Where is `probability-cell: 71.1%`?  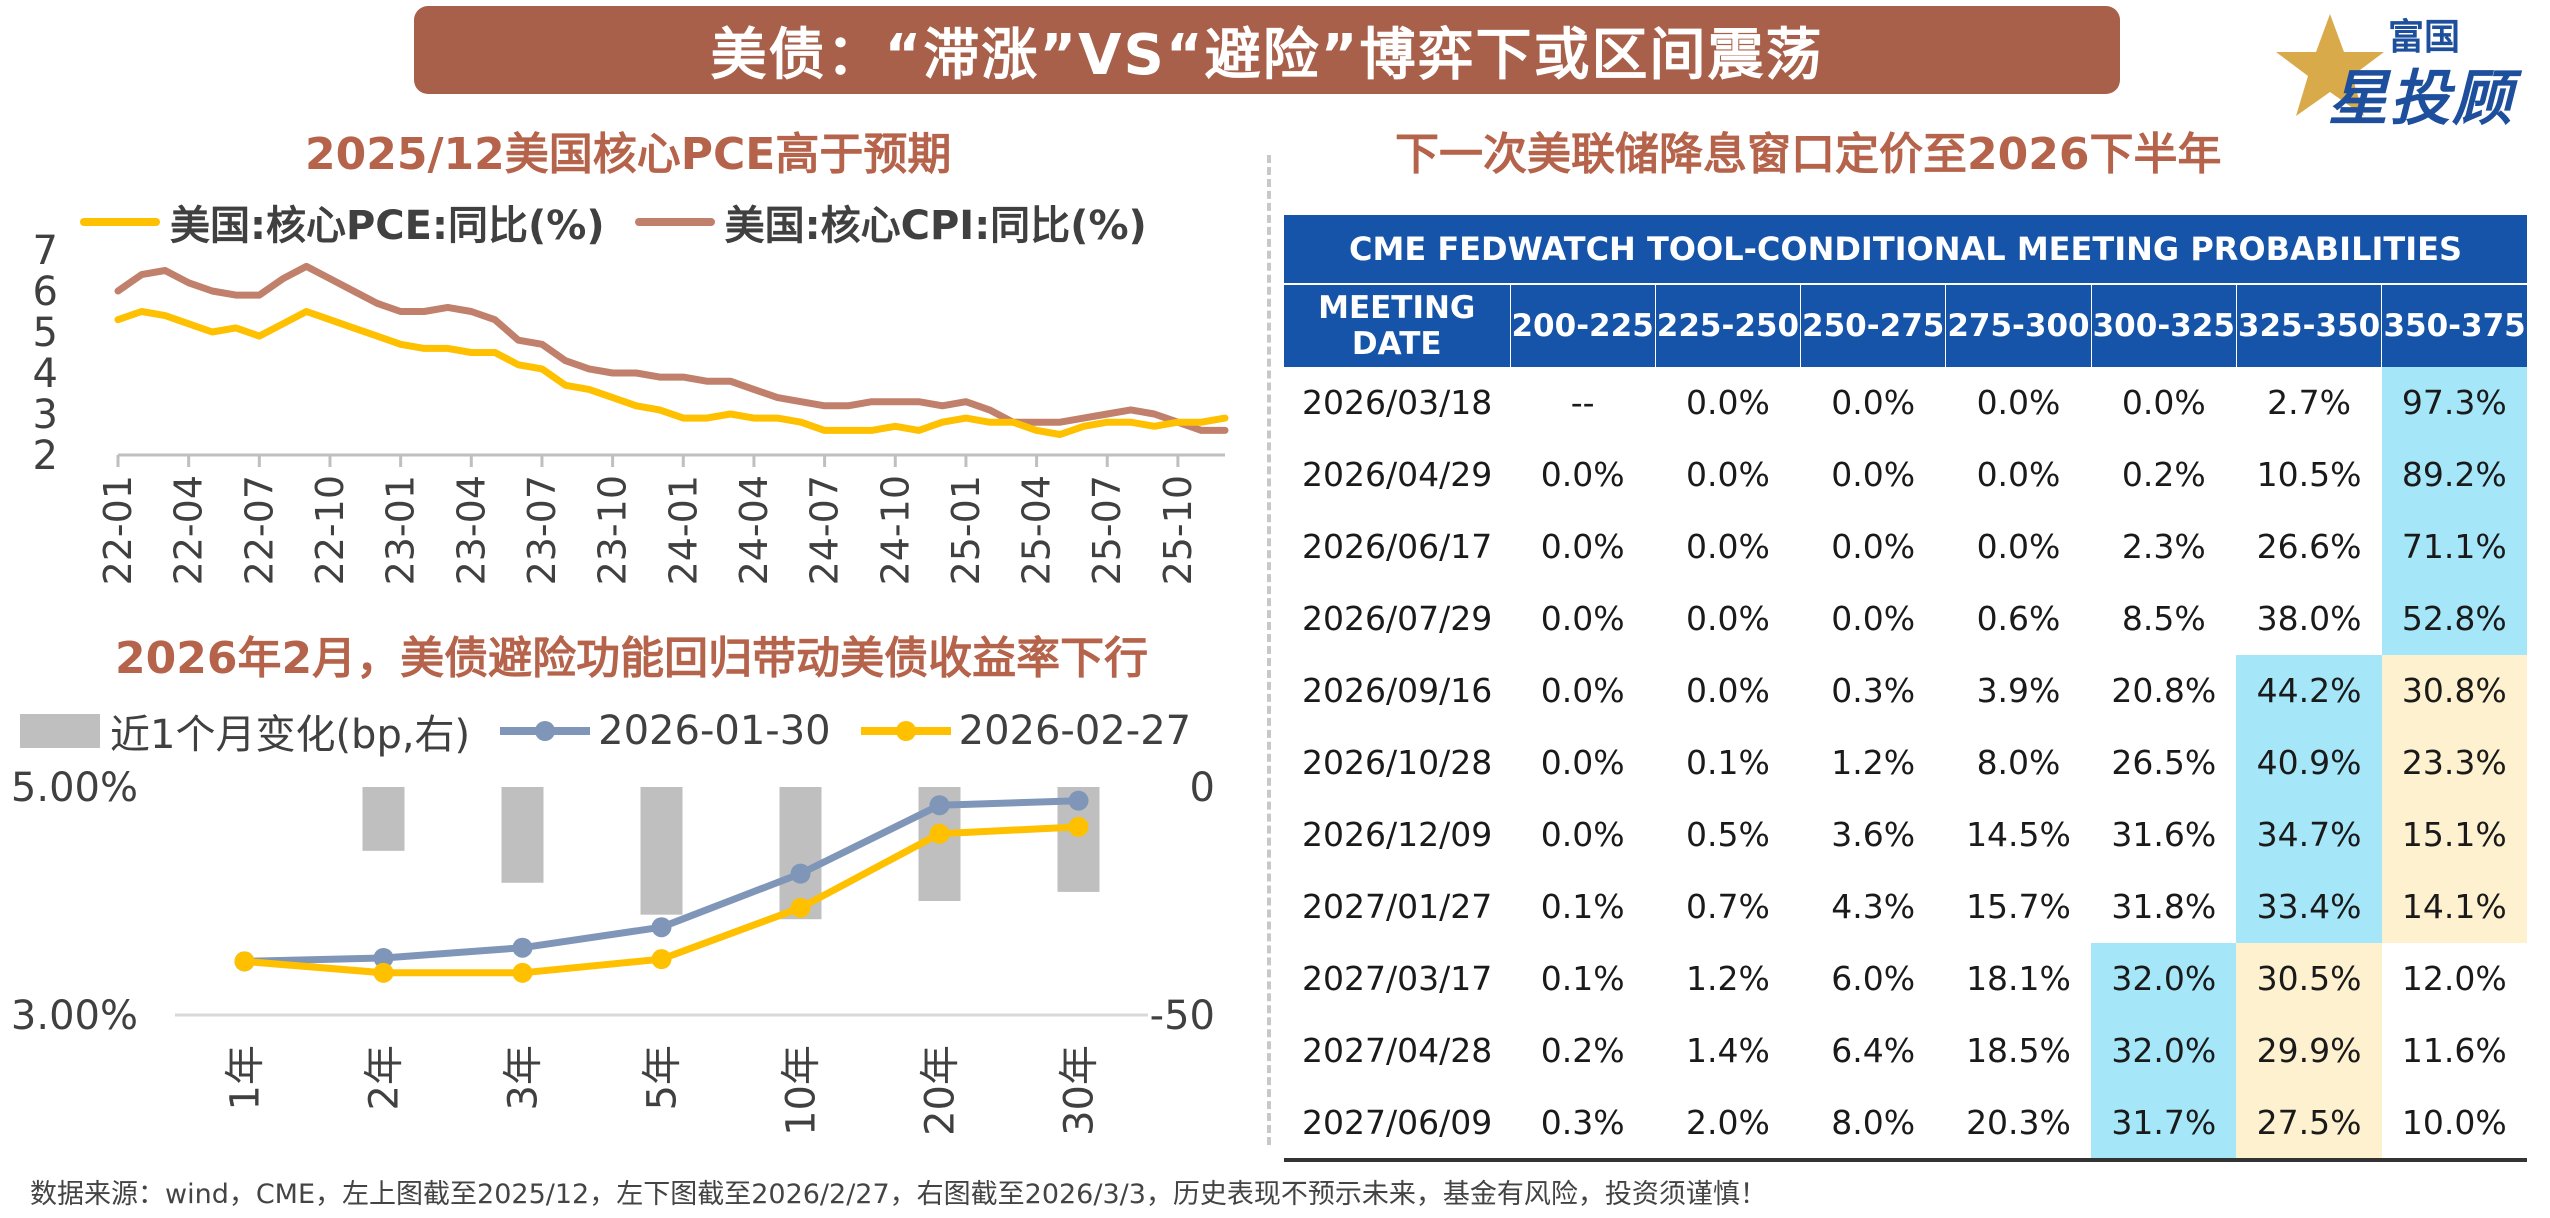
probability-cell: 71.1% is located at coordinates (2454, 546).